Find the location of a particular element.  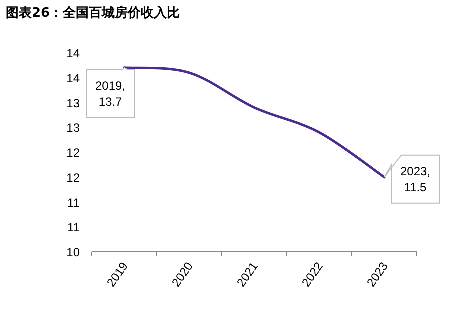

annotation: 2019, 13.7 is located at coordinates (110, 93).